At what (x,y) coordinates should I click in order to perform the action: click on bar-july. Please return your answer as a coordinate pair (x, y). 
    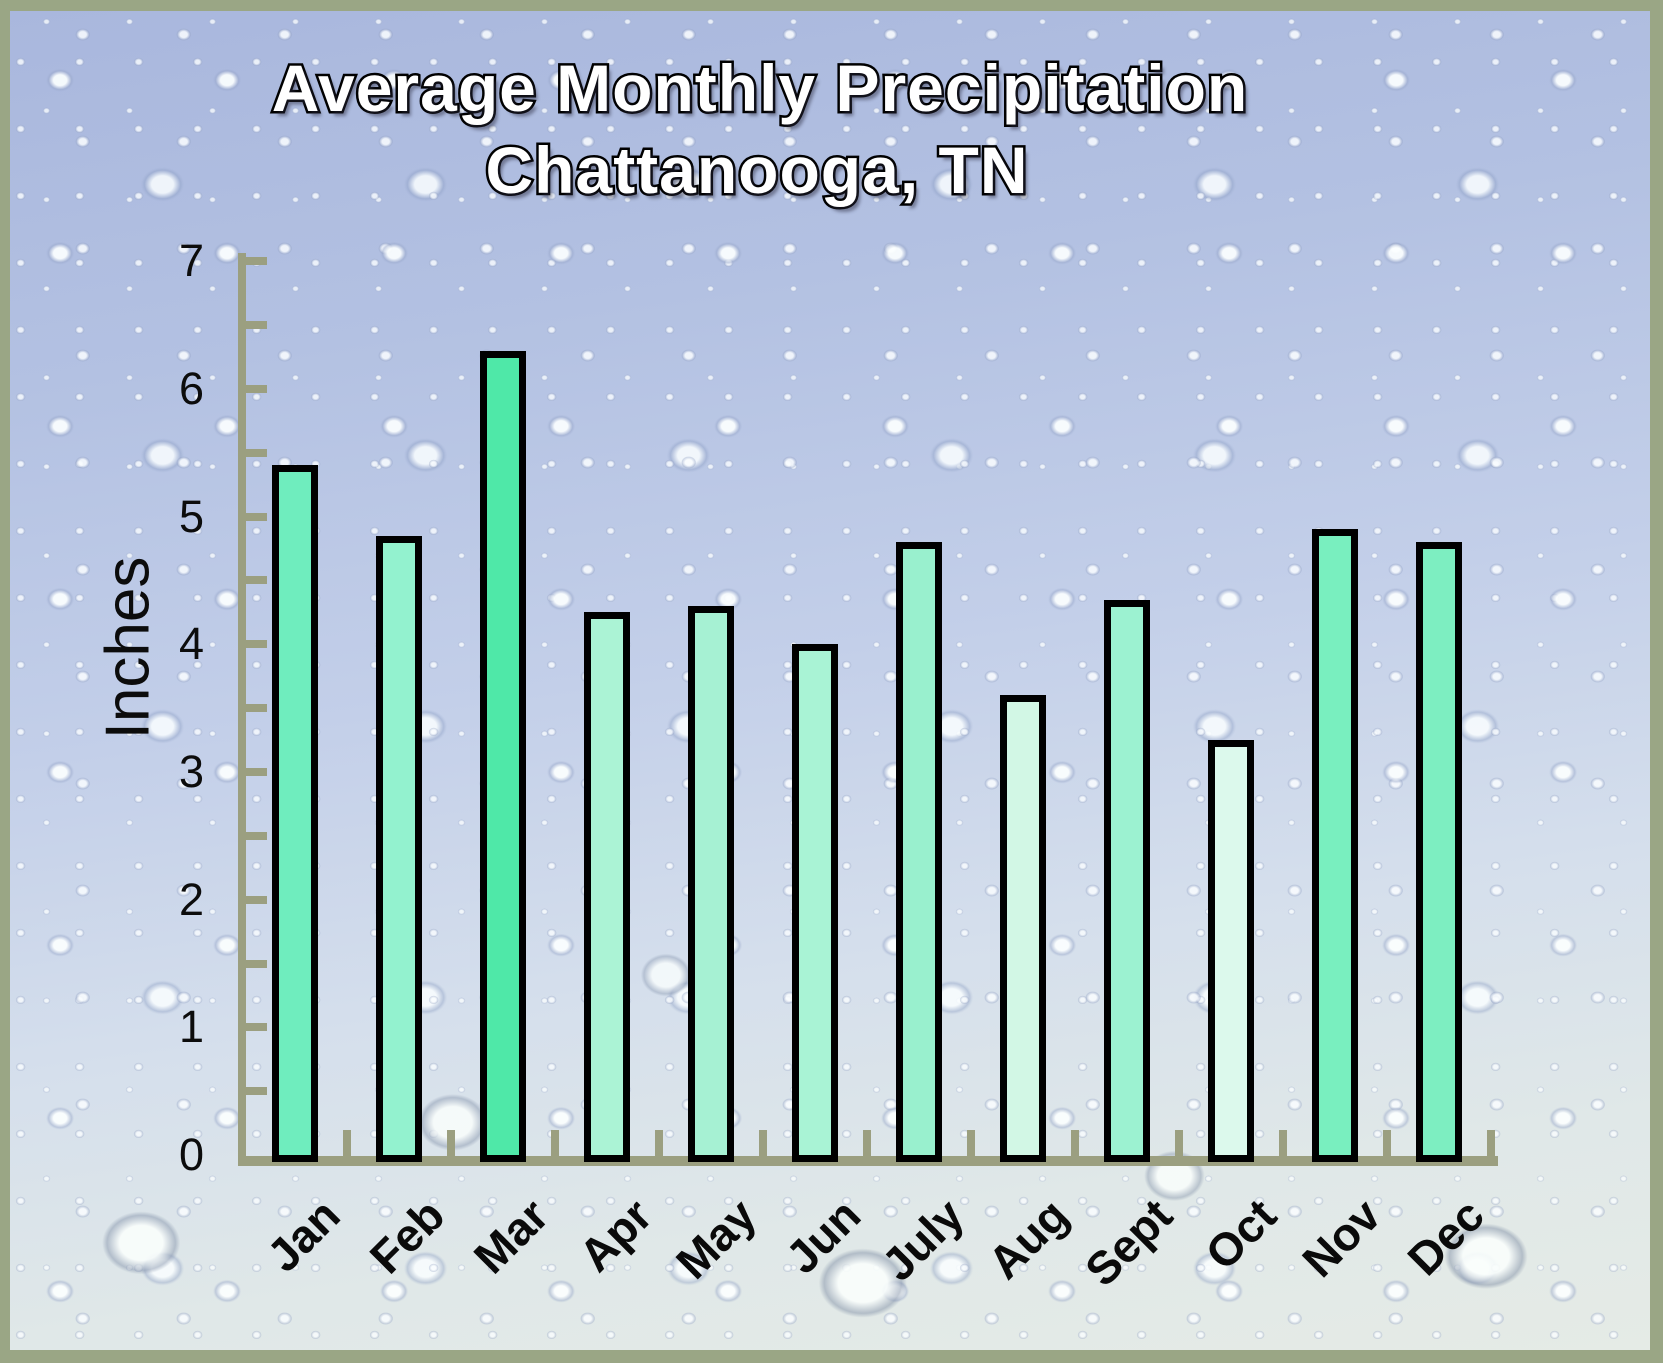
    Looking at the image, I should click on (918, 852).